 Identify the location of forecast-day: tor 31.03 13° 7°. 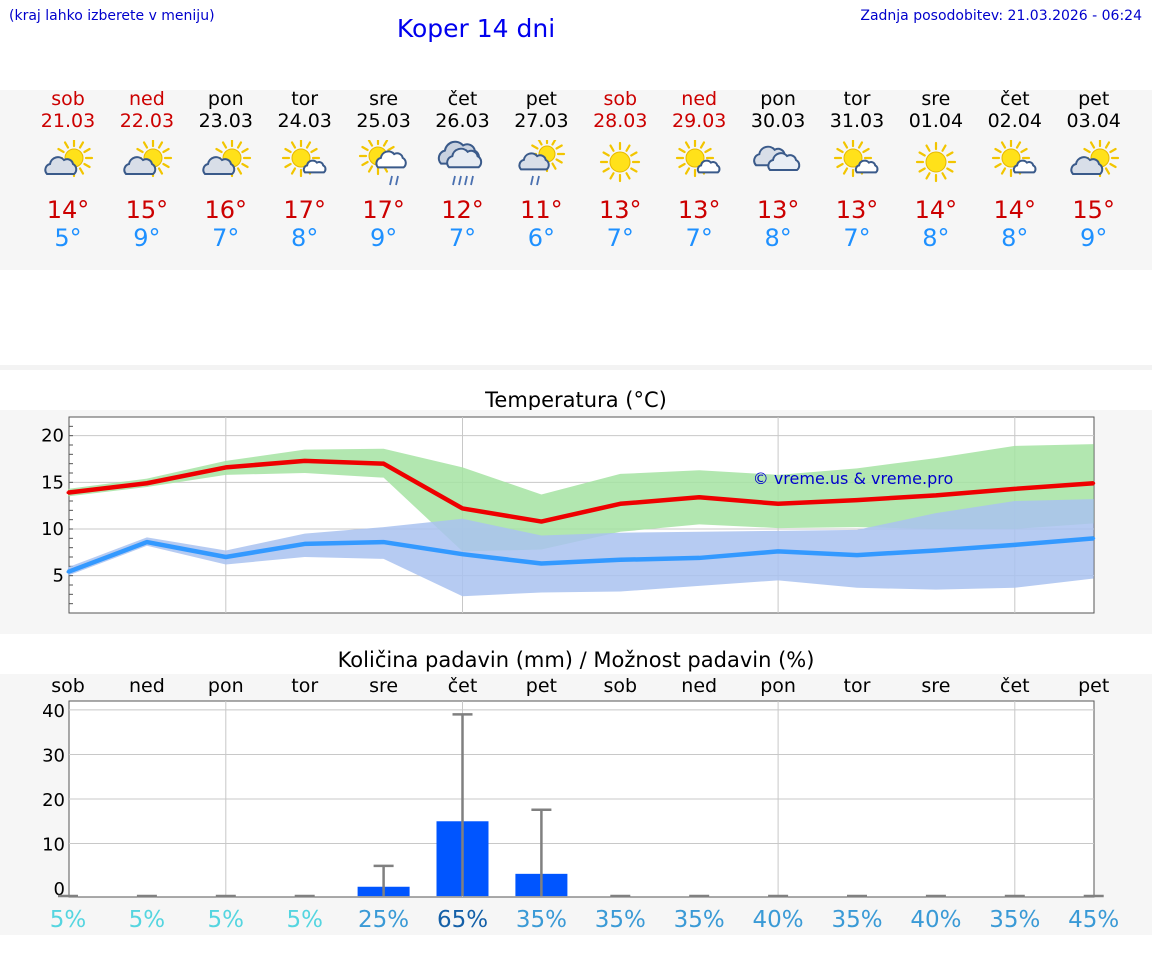
(857, 170).